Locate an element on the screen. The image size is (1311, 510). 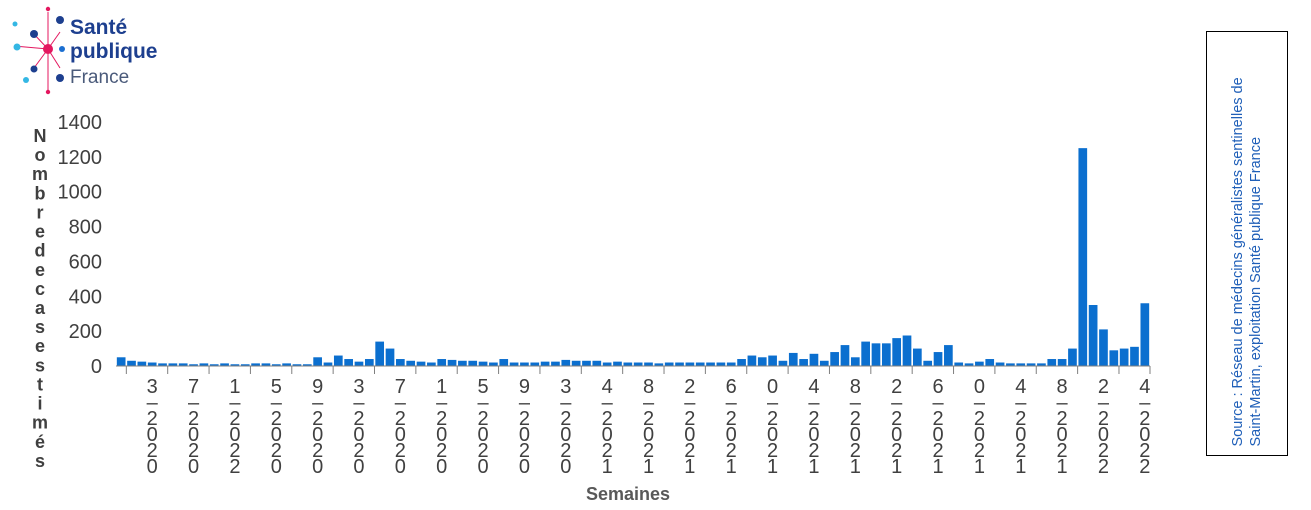
y-axis-label-char: r is located at coordinates (39, 212).